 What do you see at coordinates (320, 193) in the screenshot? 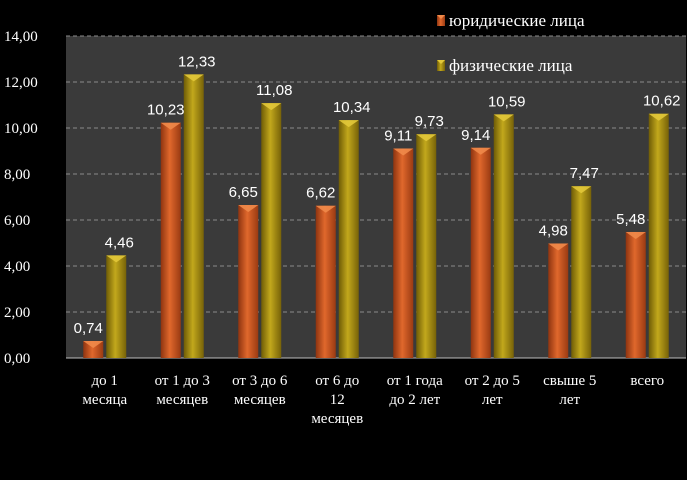
I see `data-label: 6,62` at bounding box center [320, 193].